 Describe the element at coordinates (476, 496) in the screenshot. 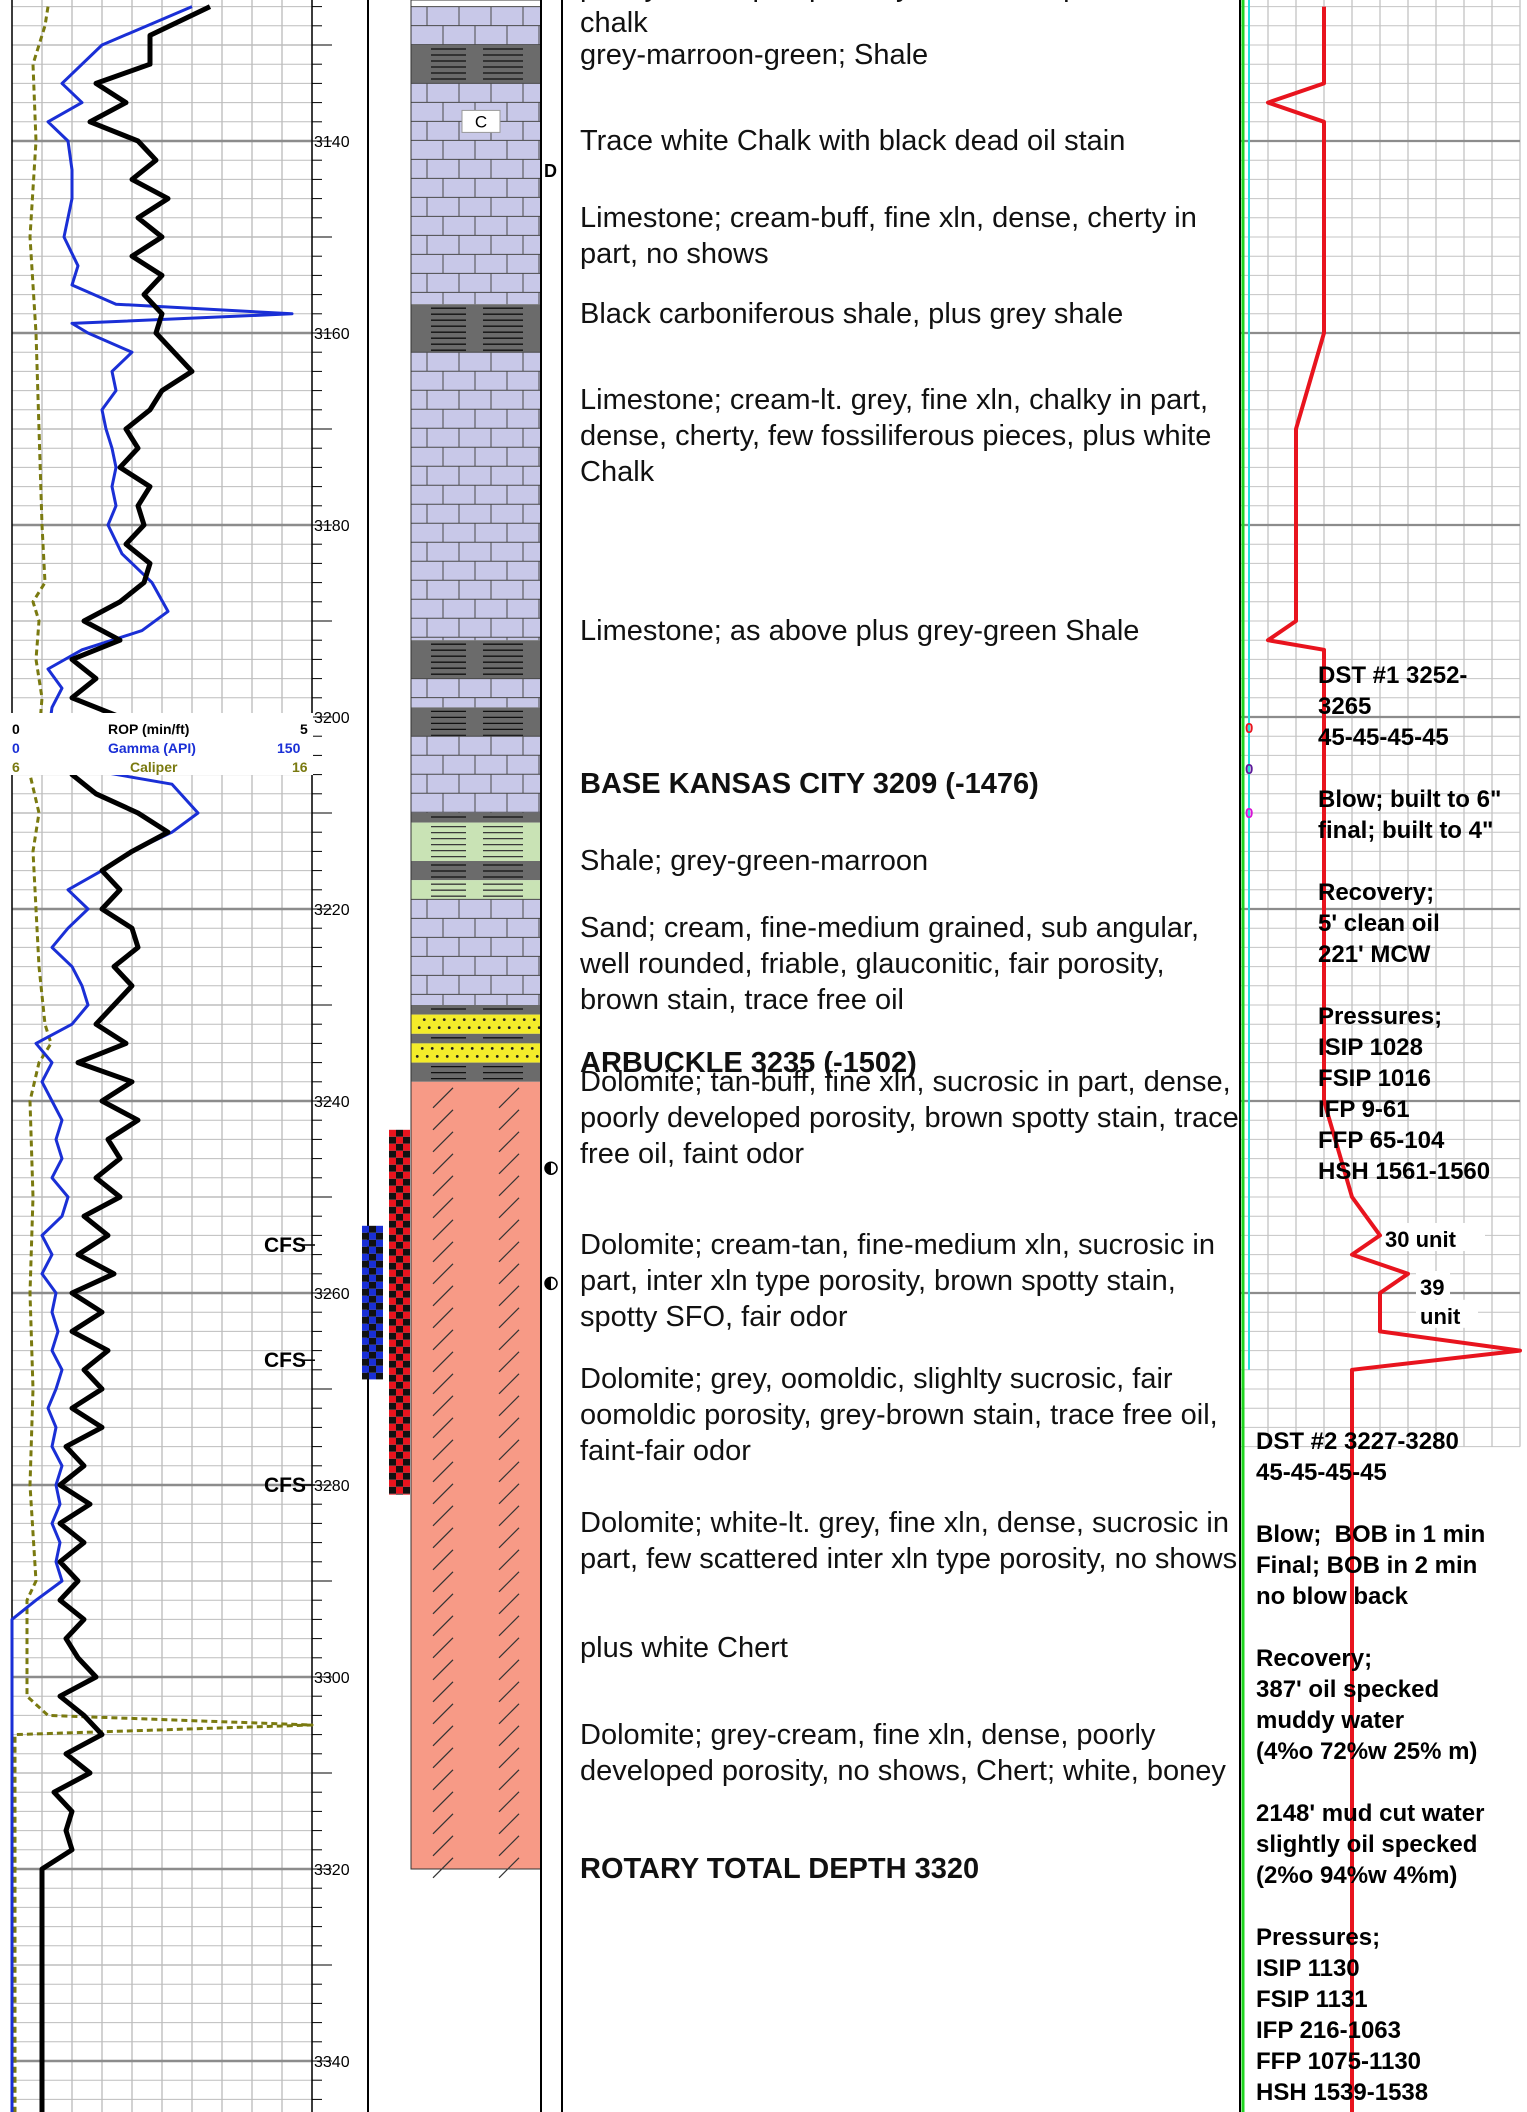

I see `lith-limestone` at that location.